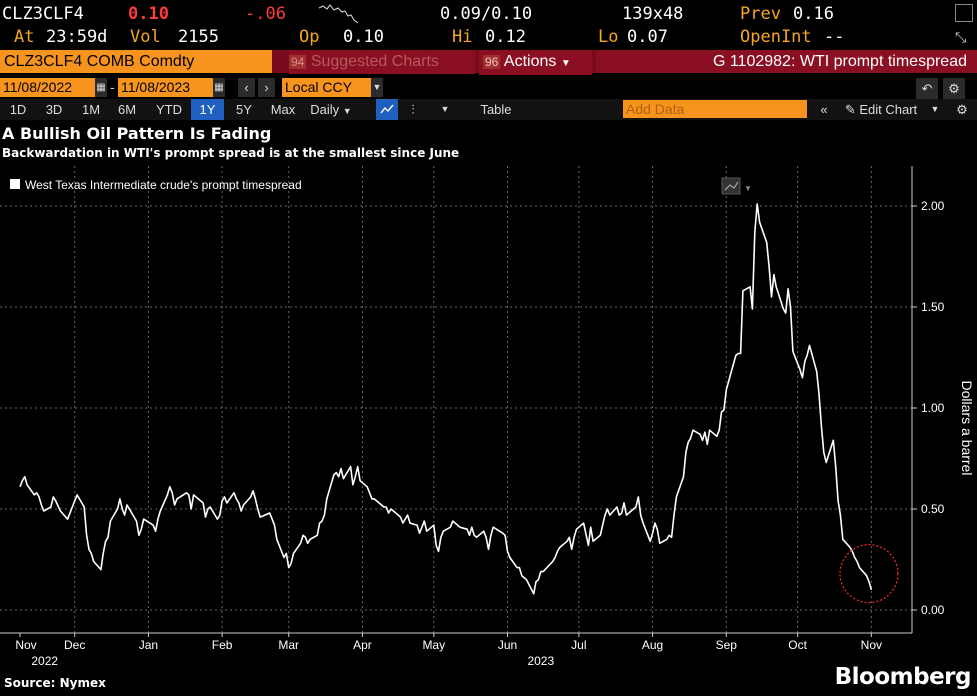 The image size is (977, 696). Describe the element at coordinates (964, 13) in the screenshot. I see `minimize-icon` at that location.